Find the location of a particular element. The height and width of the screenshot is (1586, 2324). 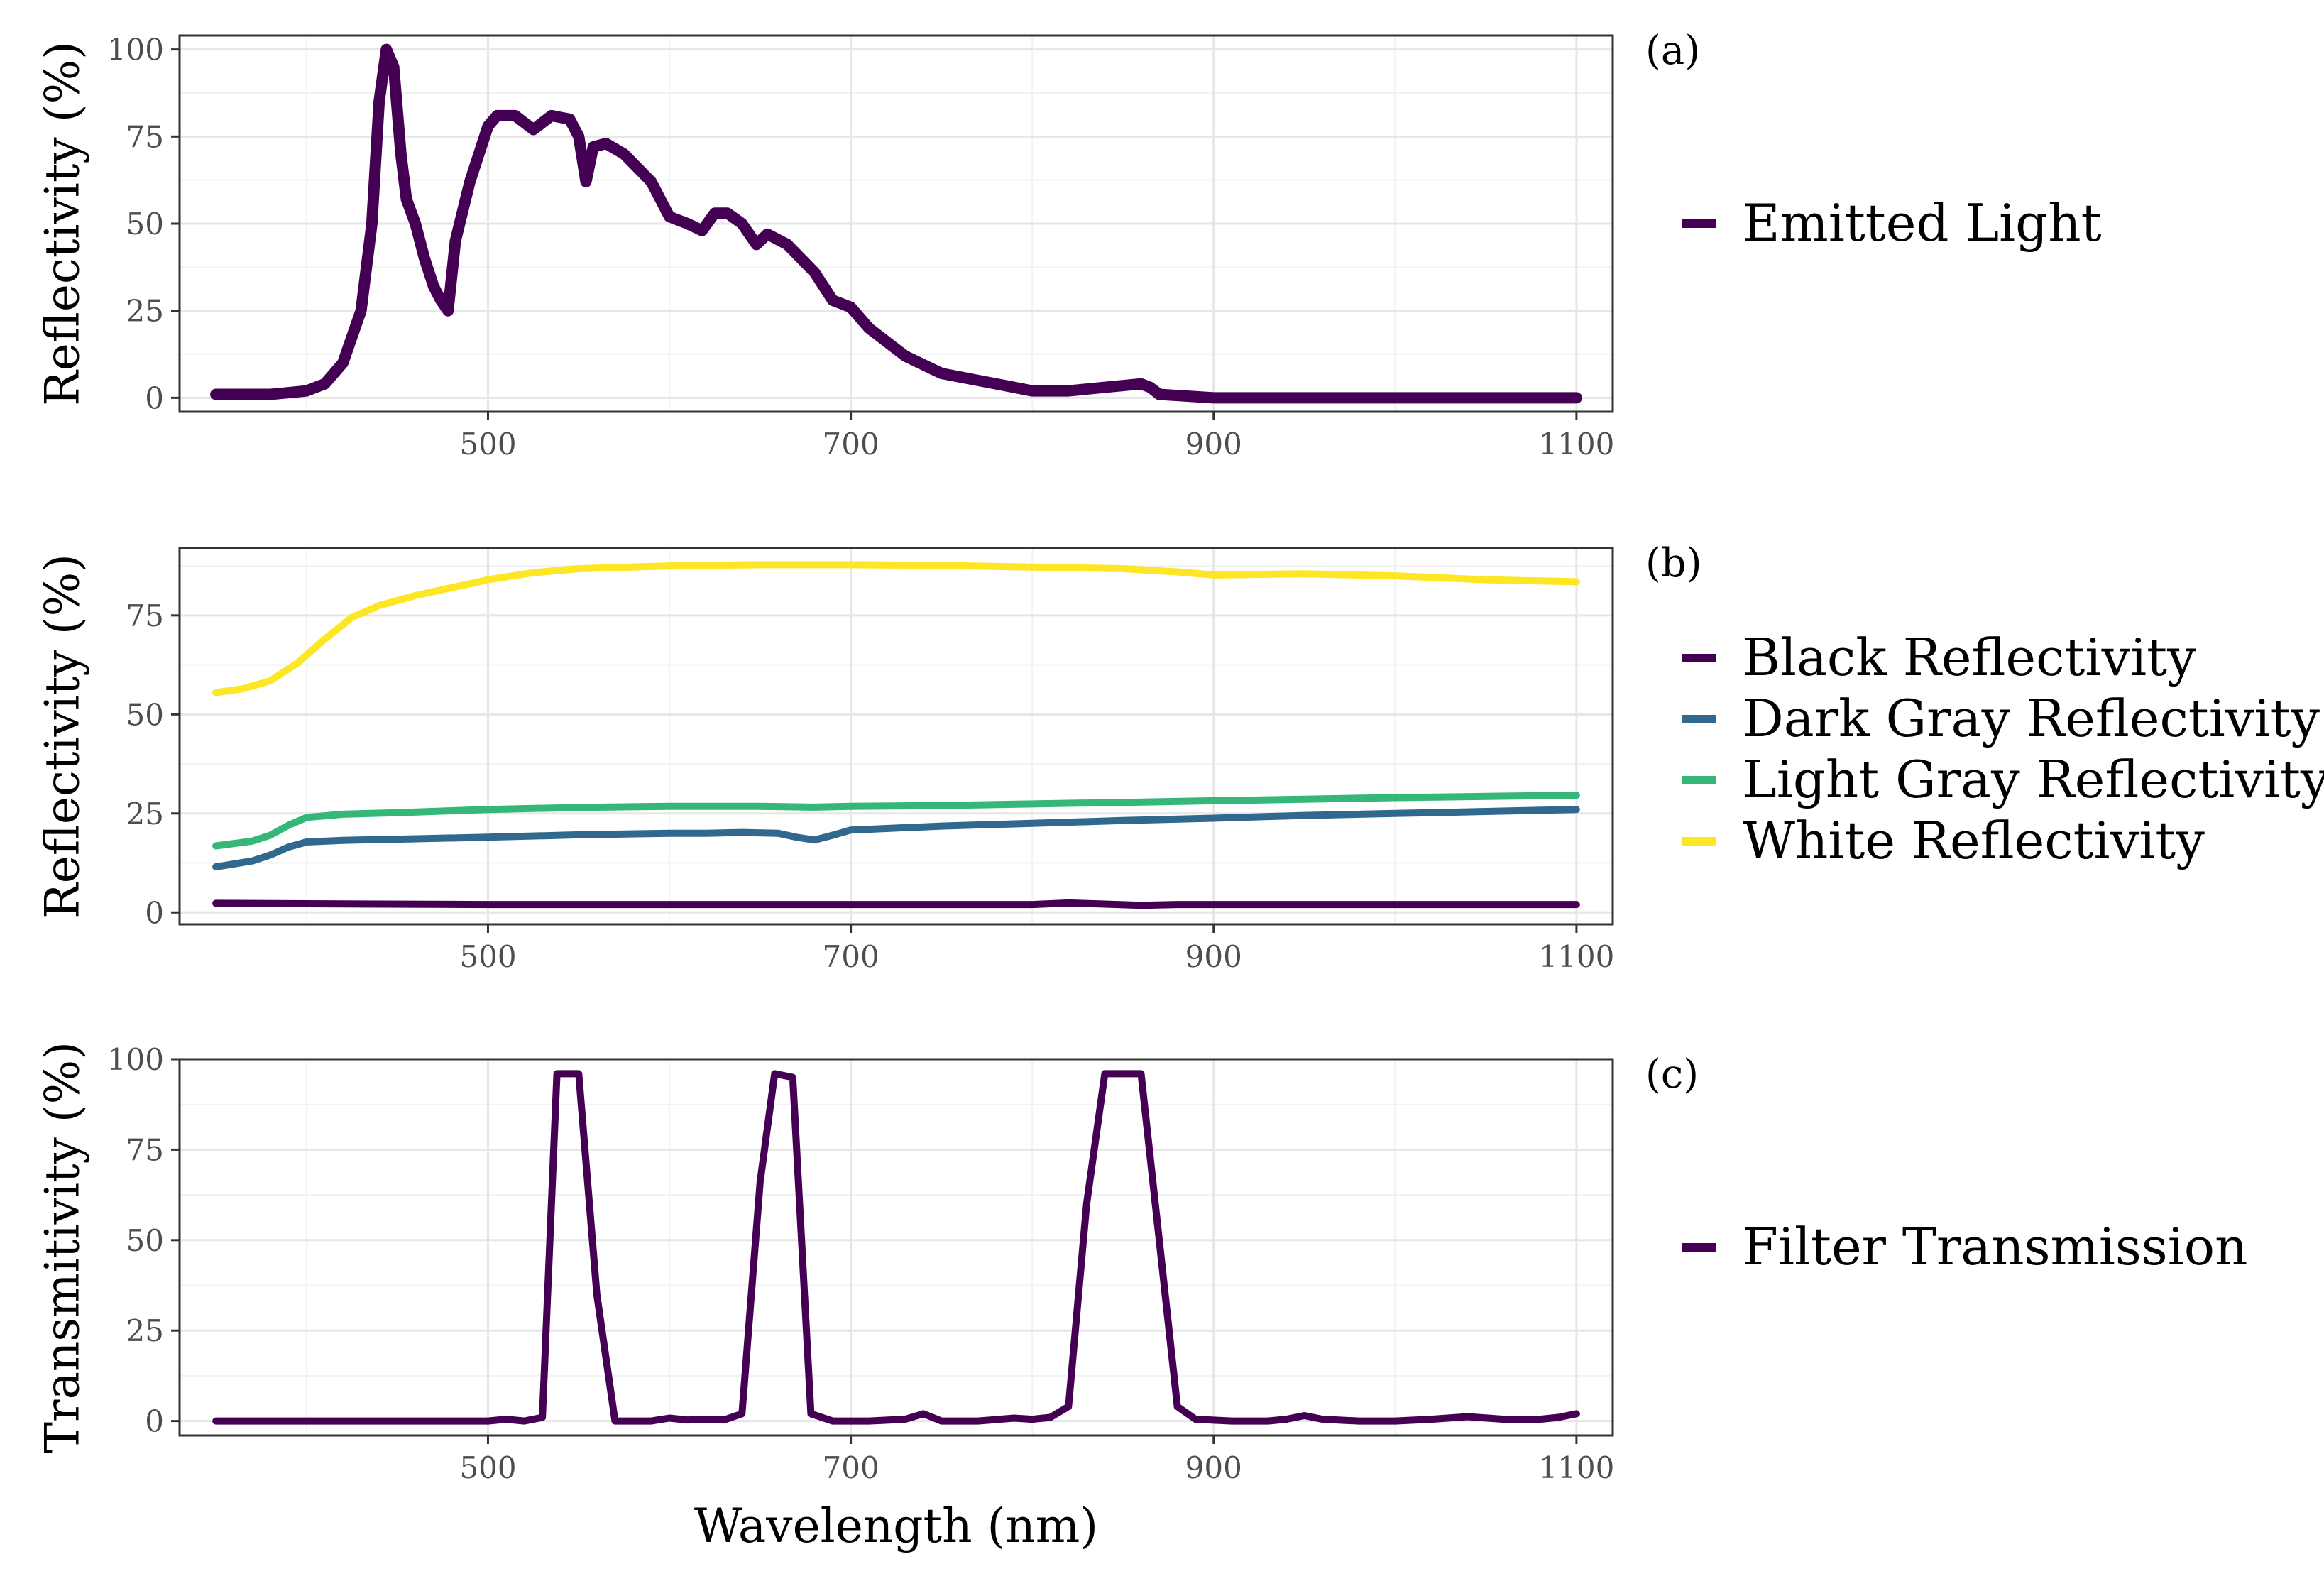

panel-tag-c: (c) is located at coordinates (1672, 1074).